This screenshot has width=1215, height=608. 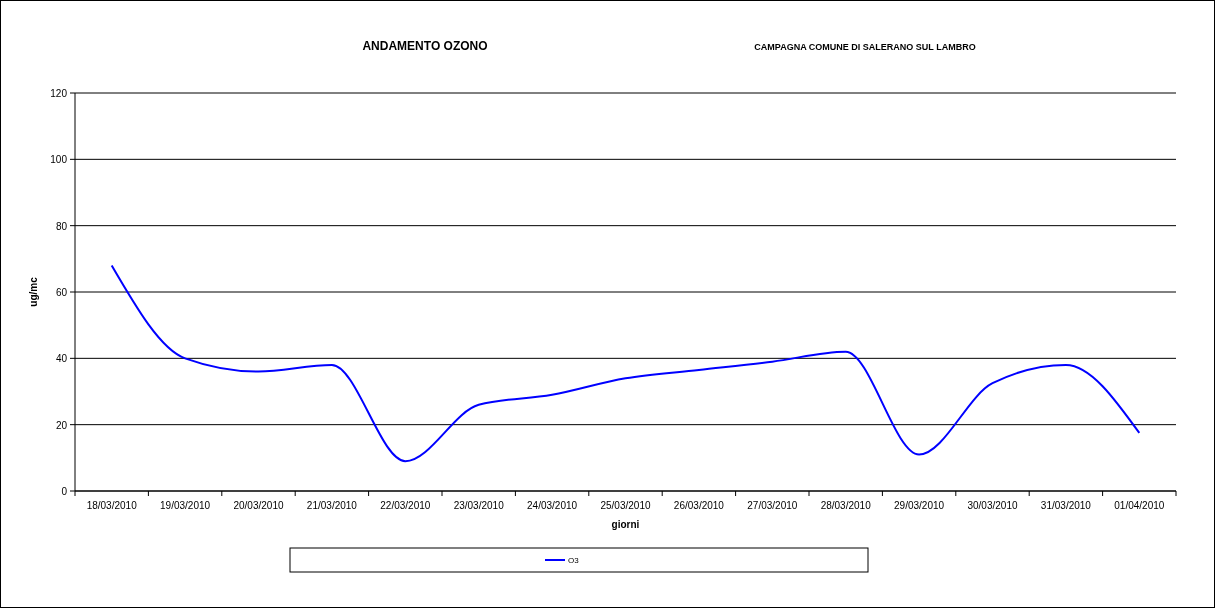 I want to click on y-tick-label: 40, so click(x=61, y=359).